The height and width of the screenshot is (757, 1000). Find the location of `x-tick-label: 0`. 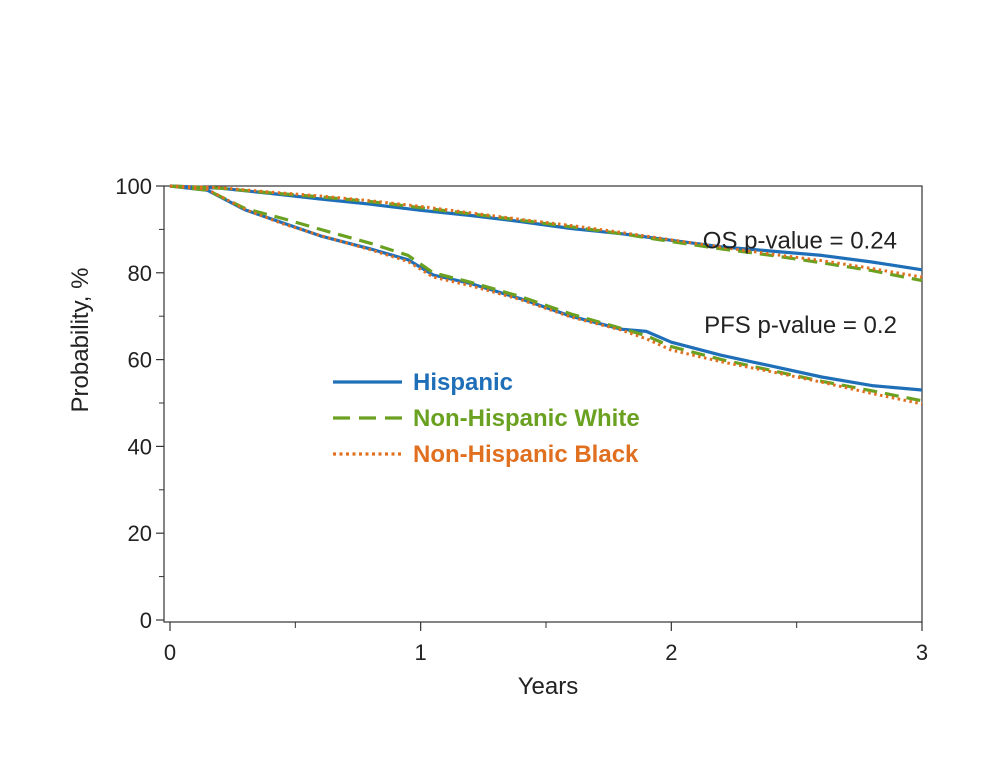

x-tick-label: 0 is located at coordinates (170, 652).